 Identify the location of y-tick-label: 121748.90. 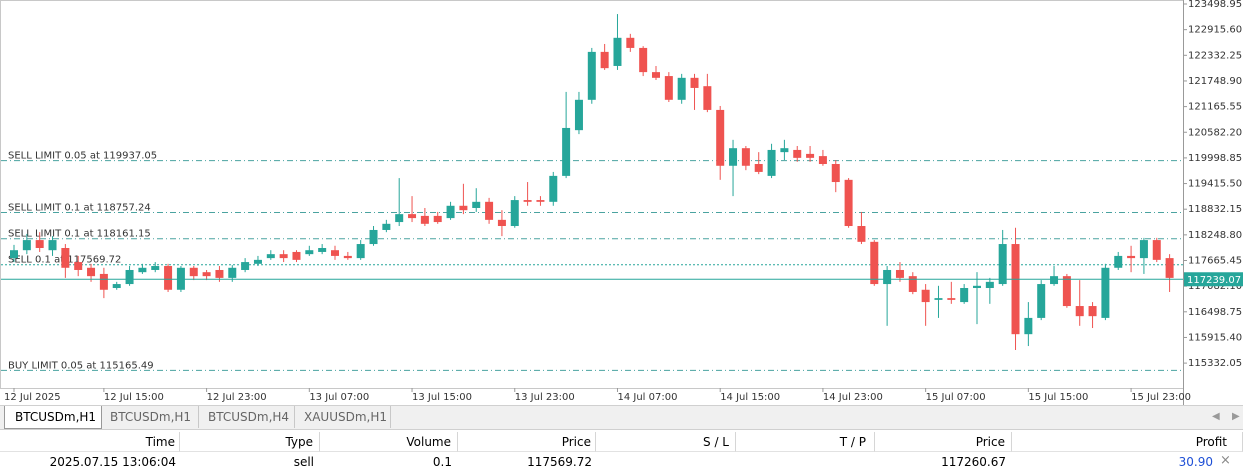
(1215, 81).